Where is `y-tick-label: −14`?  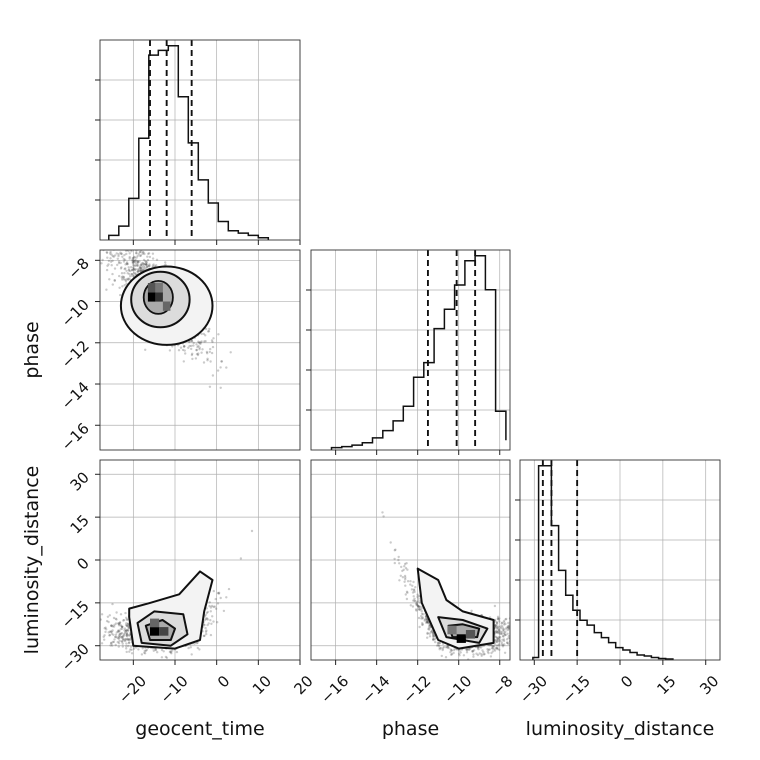
y-tick-label: −14 is located at coordinates (75, 395).